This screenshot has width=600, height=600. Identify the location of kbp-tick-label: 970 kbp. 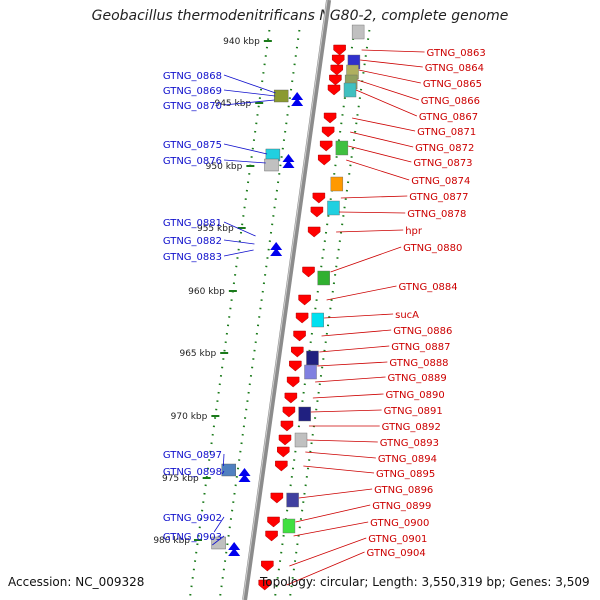
(189, 417).